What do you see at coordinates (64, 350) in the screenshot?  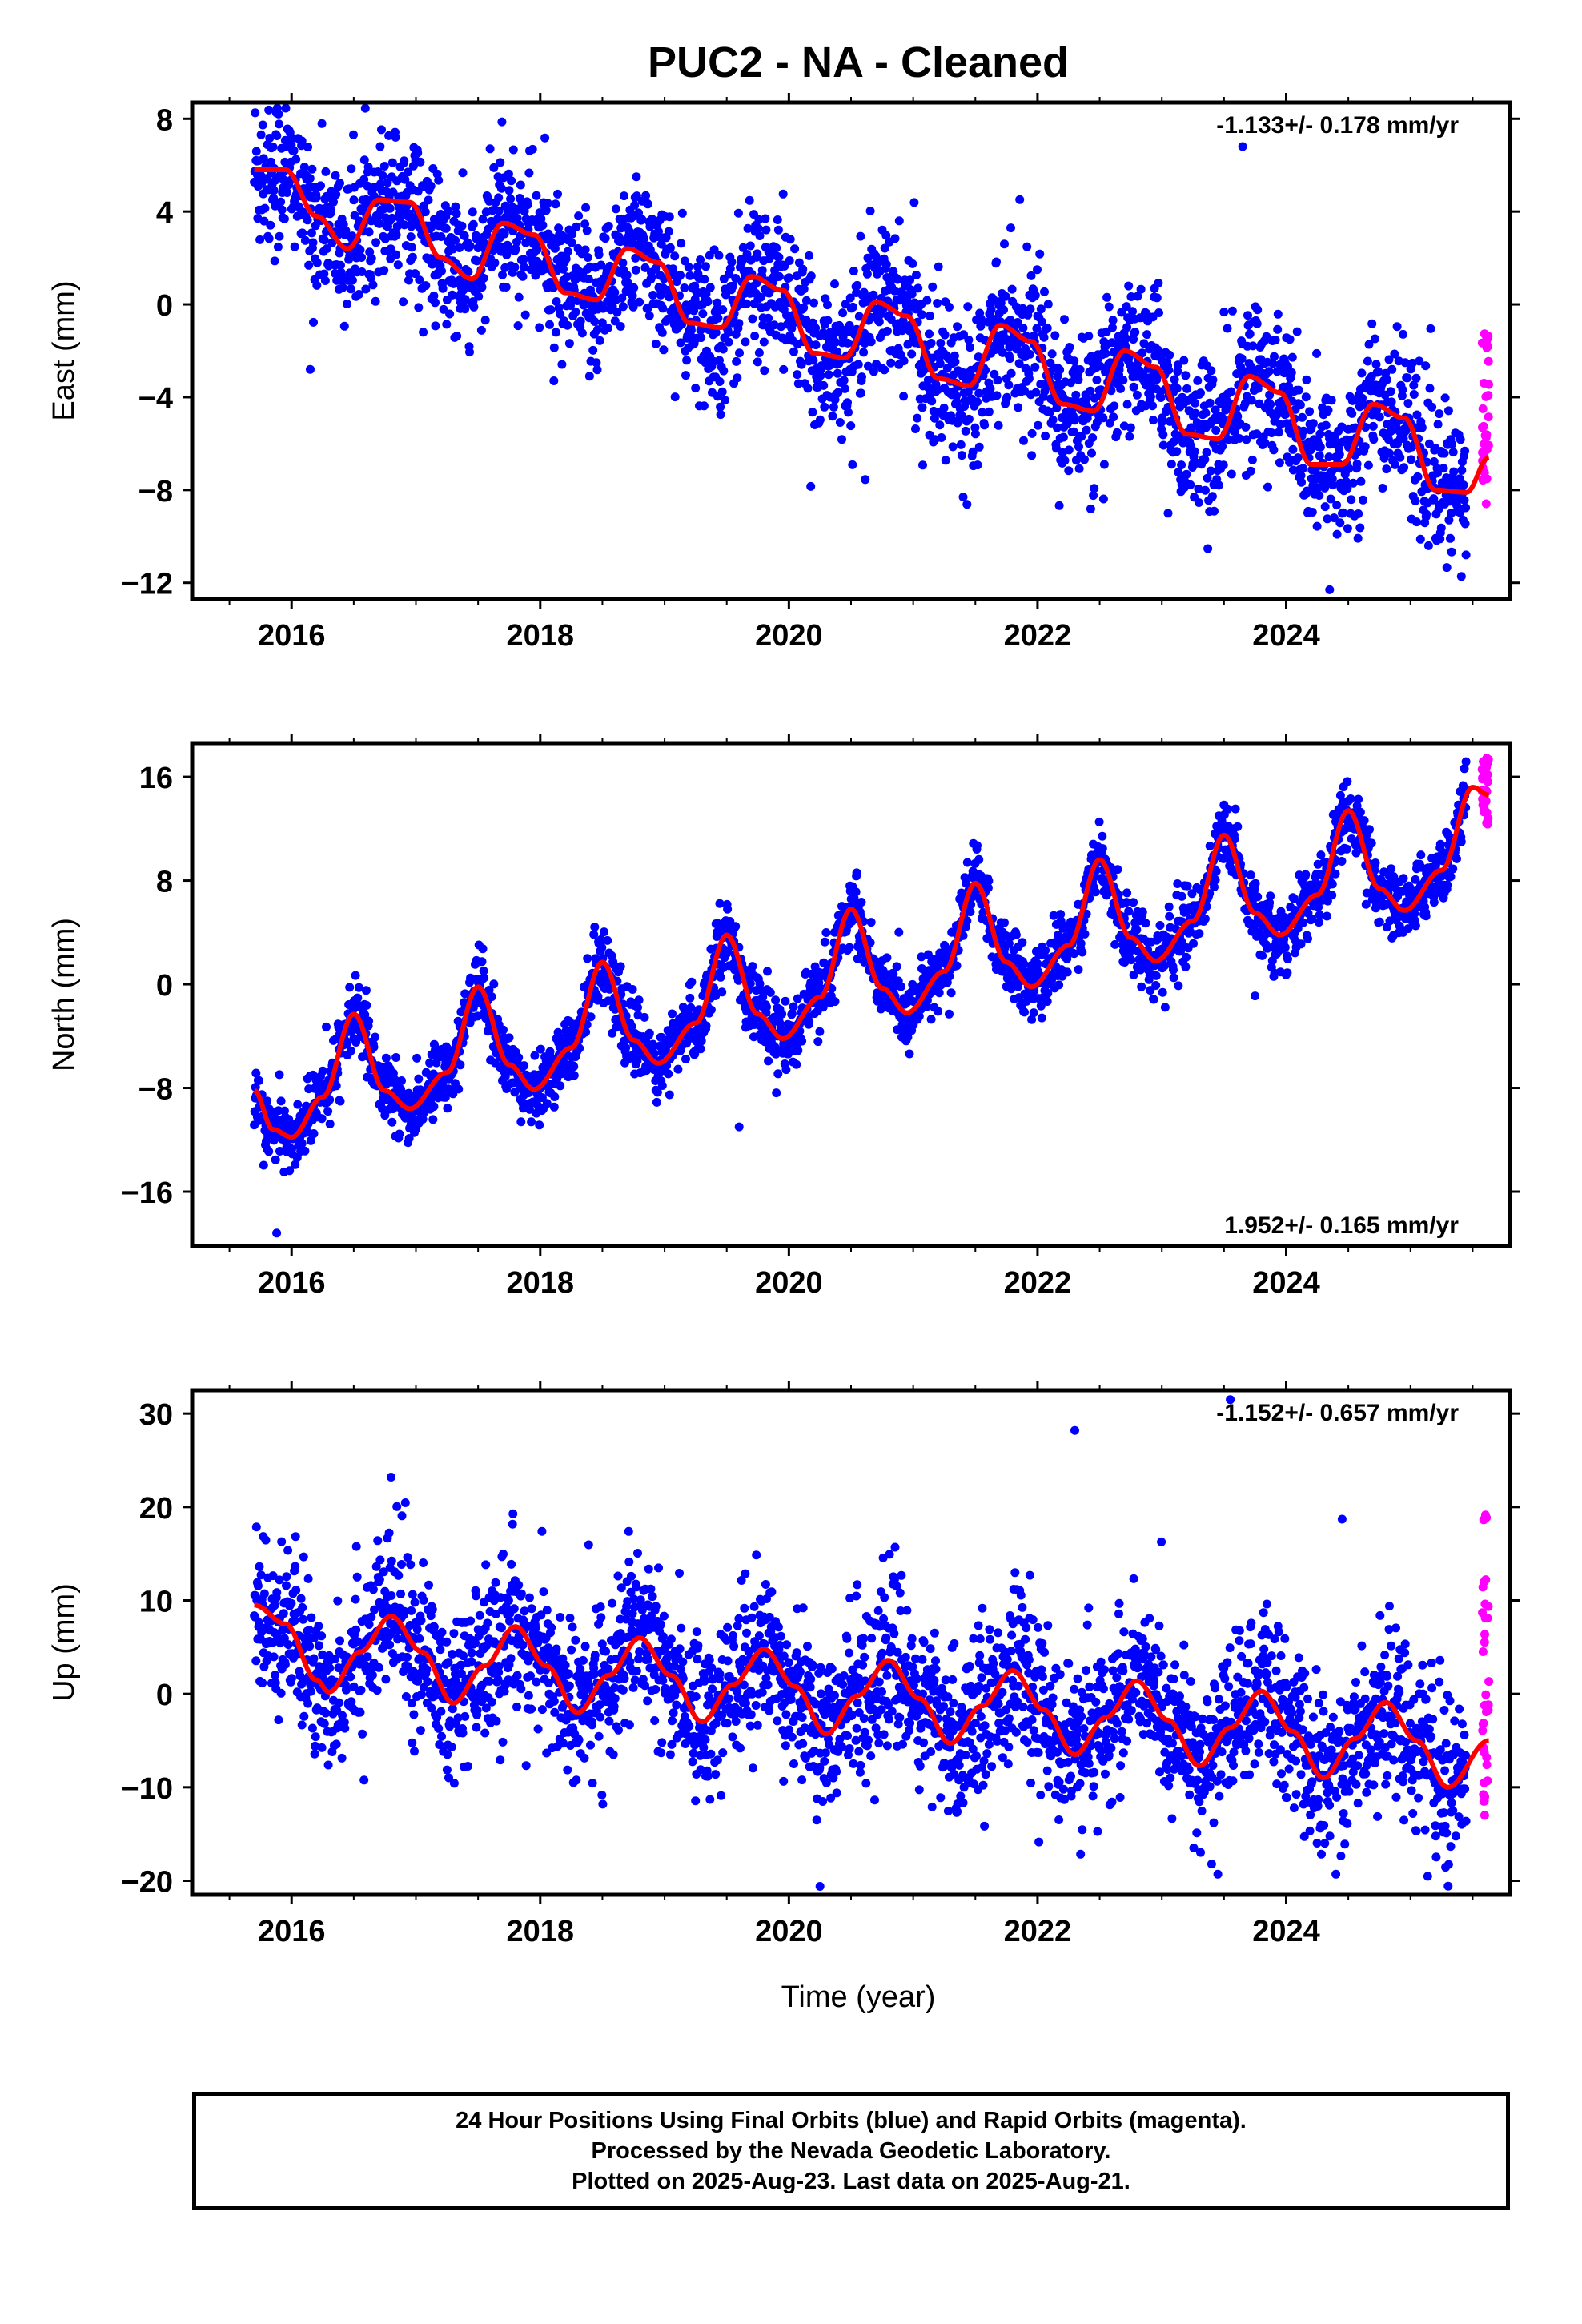 I see `east-y-axis-label: East (mm)` at bounding box center [64, 350].